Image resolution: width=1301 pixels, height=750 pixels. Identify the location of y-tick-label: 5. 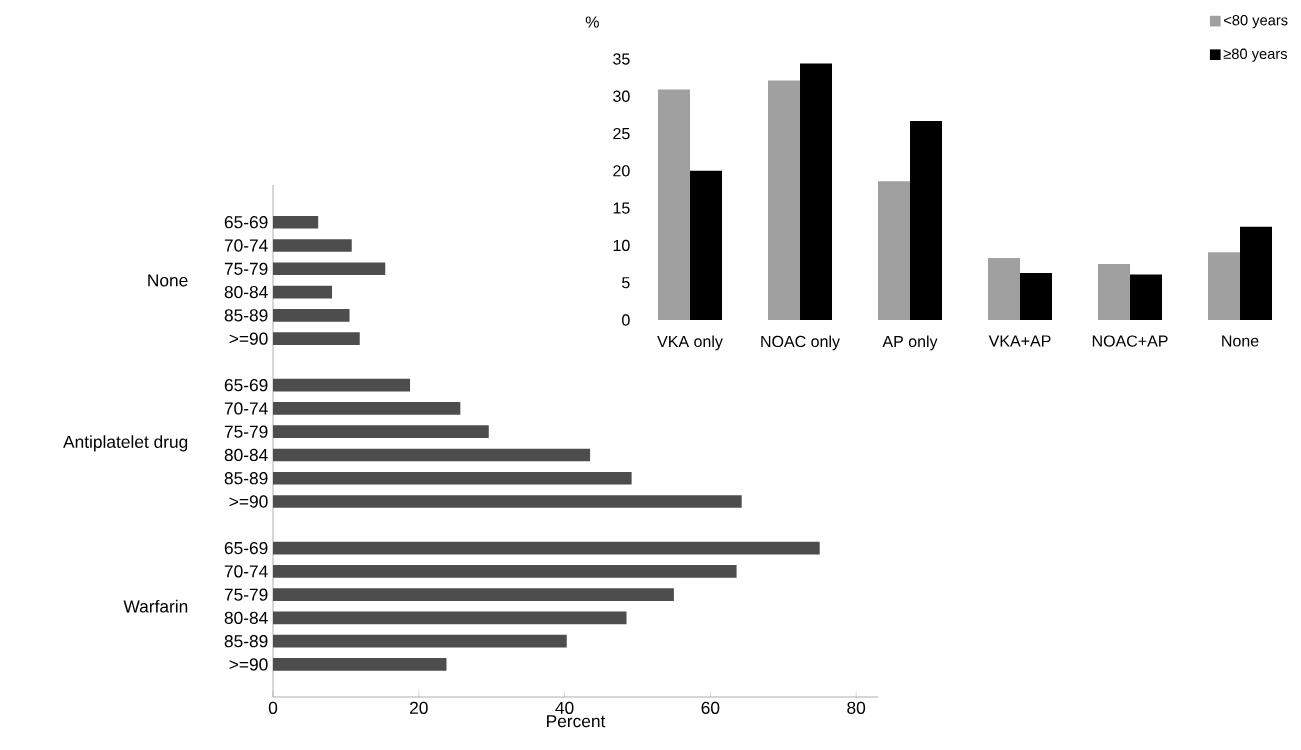
(626, 283).